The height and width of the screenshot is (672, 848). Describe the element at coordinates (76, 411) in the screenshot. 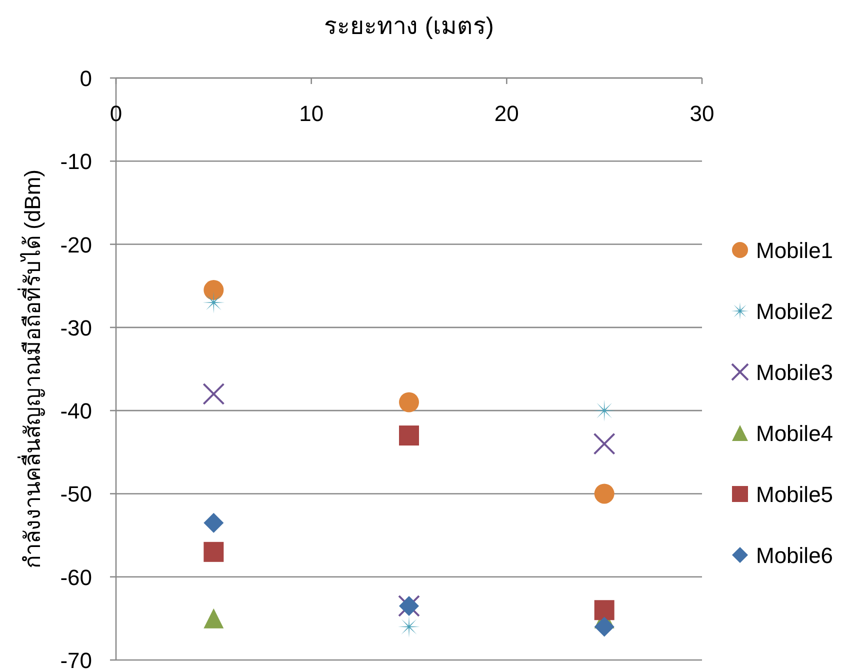

I see `y-tick-label: -40` at that location.